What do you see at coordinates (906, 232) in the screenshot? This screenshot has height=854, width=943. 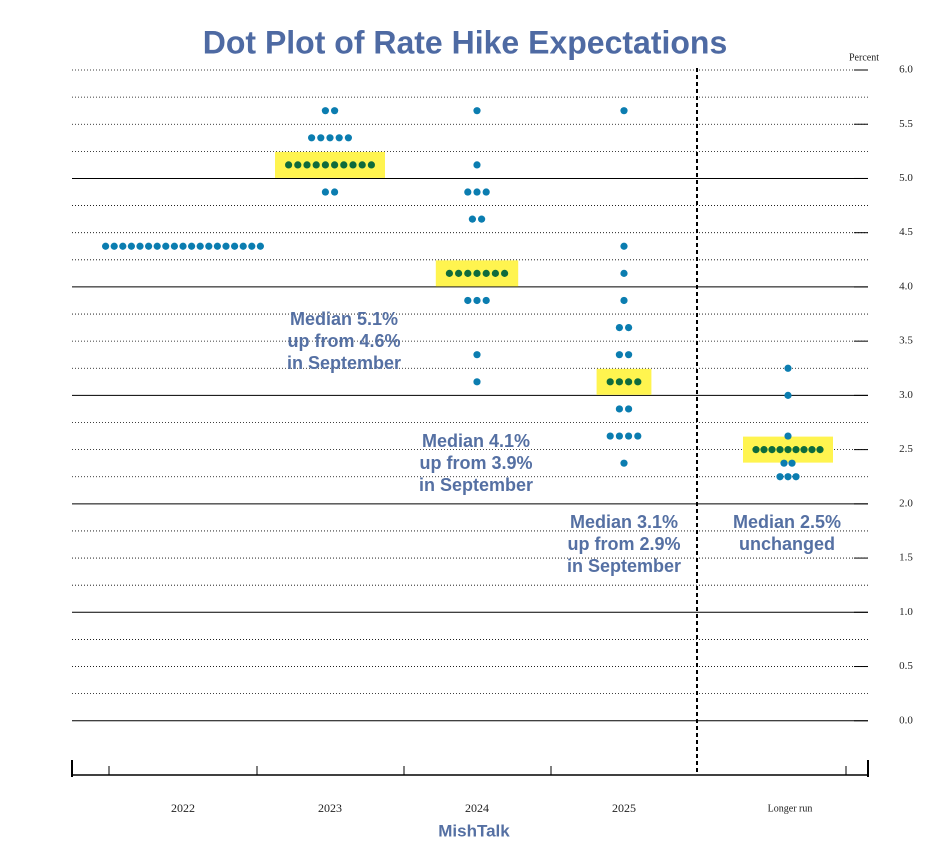 I see `y-tick-label: 4.5` at bounding box center [906, 232].